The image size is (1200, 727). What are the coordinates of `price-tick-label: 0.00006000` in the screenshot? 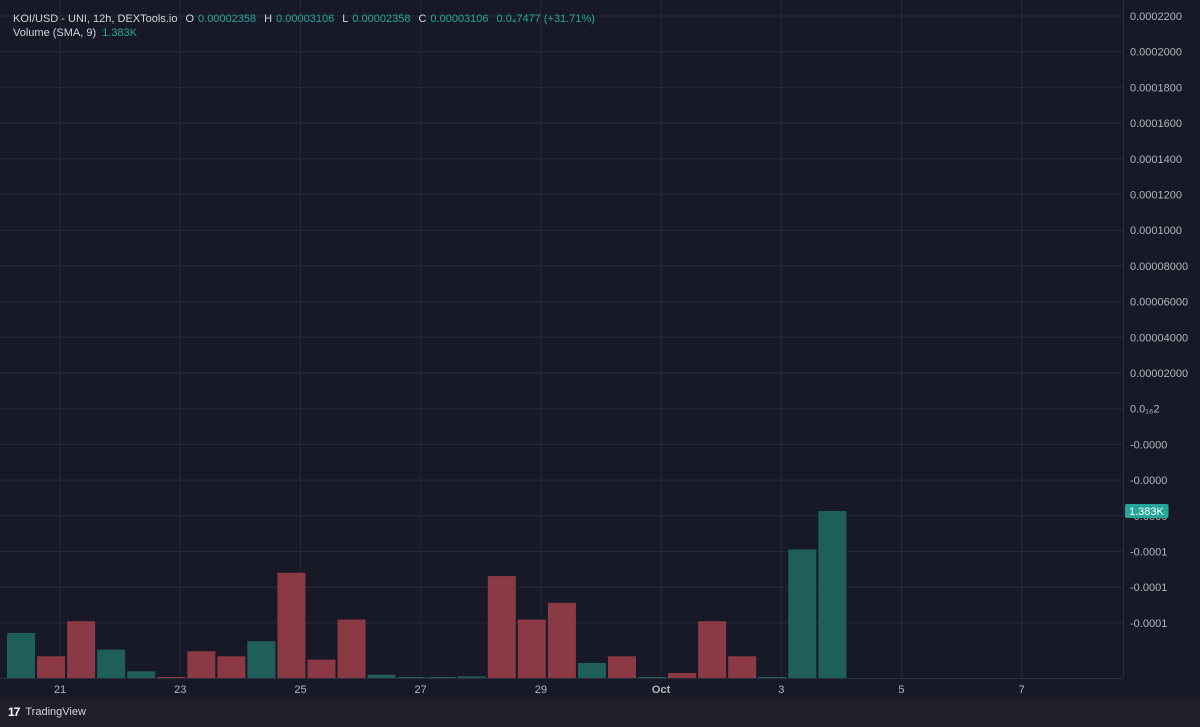 It's located at (1159, 303).